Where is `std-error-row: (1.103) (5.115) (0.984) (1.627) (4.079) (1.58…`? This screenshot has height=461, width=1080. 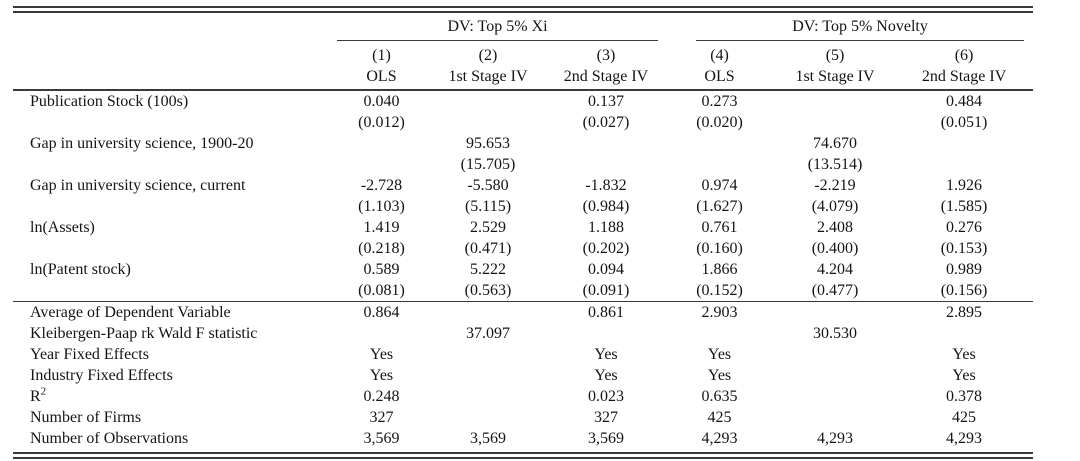 std-error-row: (1.103) (5.115) (0.984) (1.627) (4.079) (1.58… is located at coordinates (523, 206).